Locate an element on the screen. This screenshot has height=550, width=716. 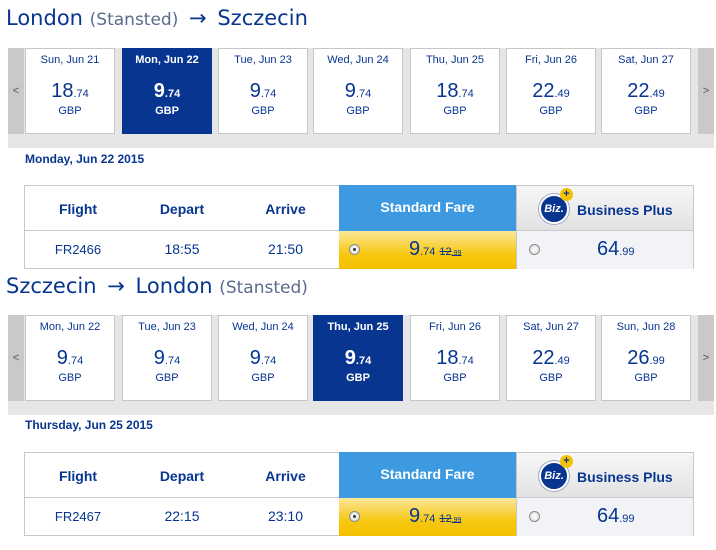
date-price: 26.99 is located at coordinates (646, 358).